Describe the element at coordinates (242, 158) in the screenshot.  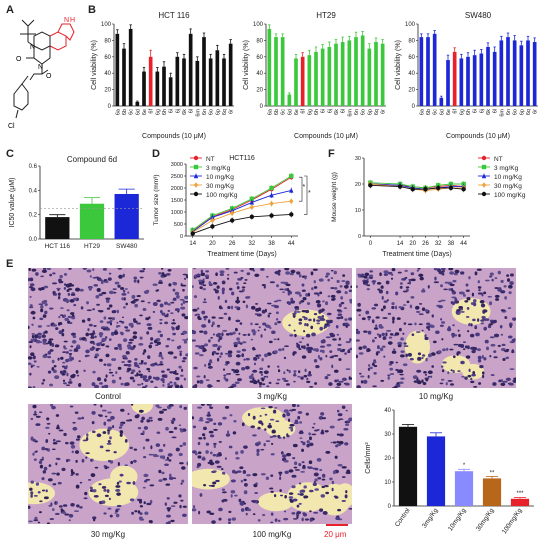
I see `chart-title: HCT116` at that location.